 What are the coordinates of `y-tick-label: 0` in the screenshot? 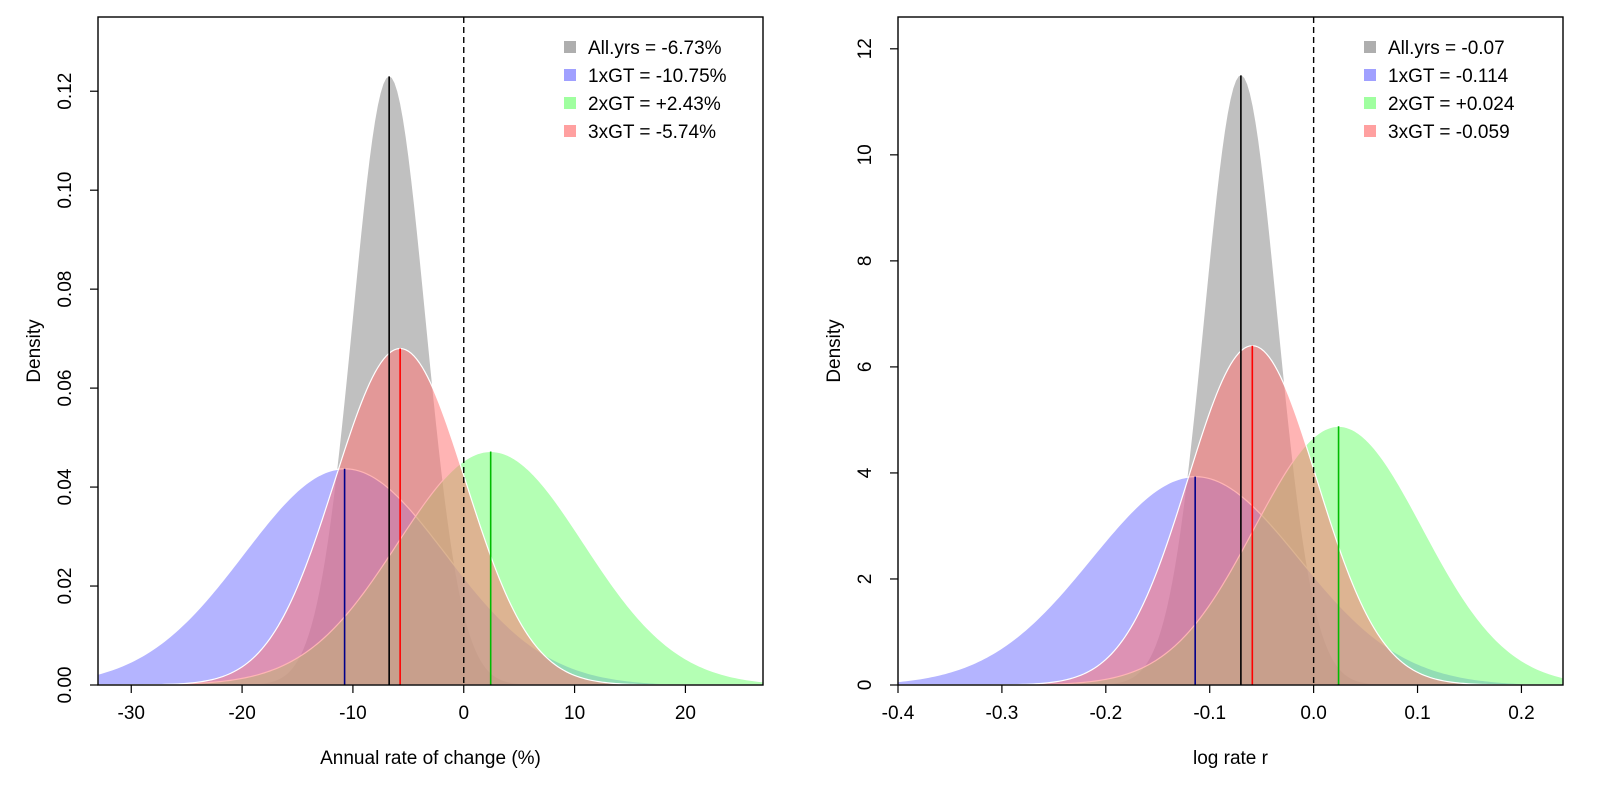 It's located at (865, 685).